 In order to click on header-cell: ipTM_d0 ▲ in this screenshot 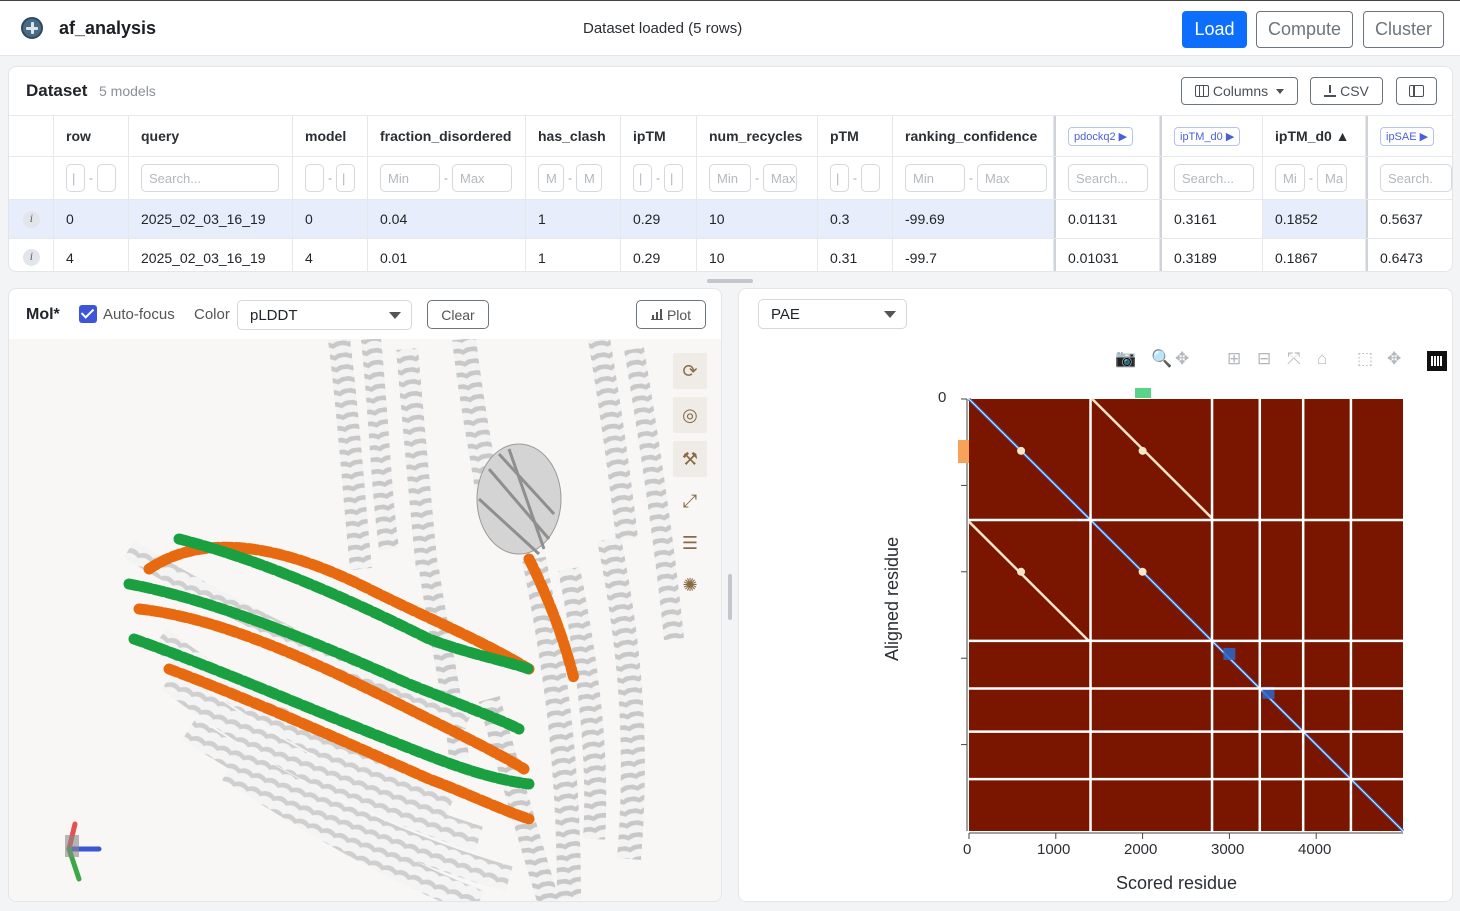, I will do `click(1314, 136)`.